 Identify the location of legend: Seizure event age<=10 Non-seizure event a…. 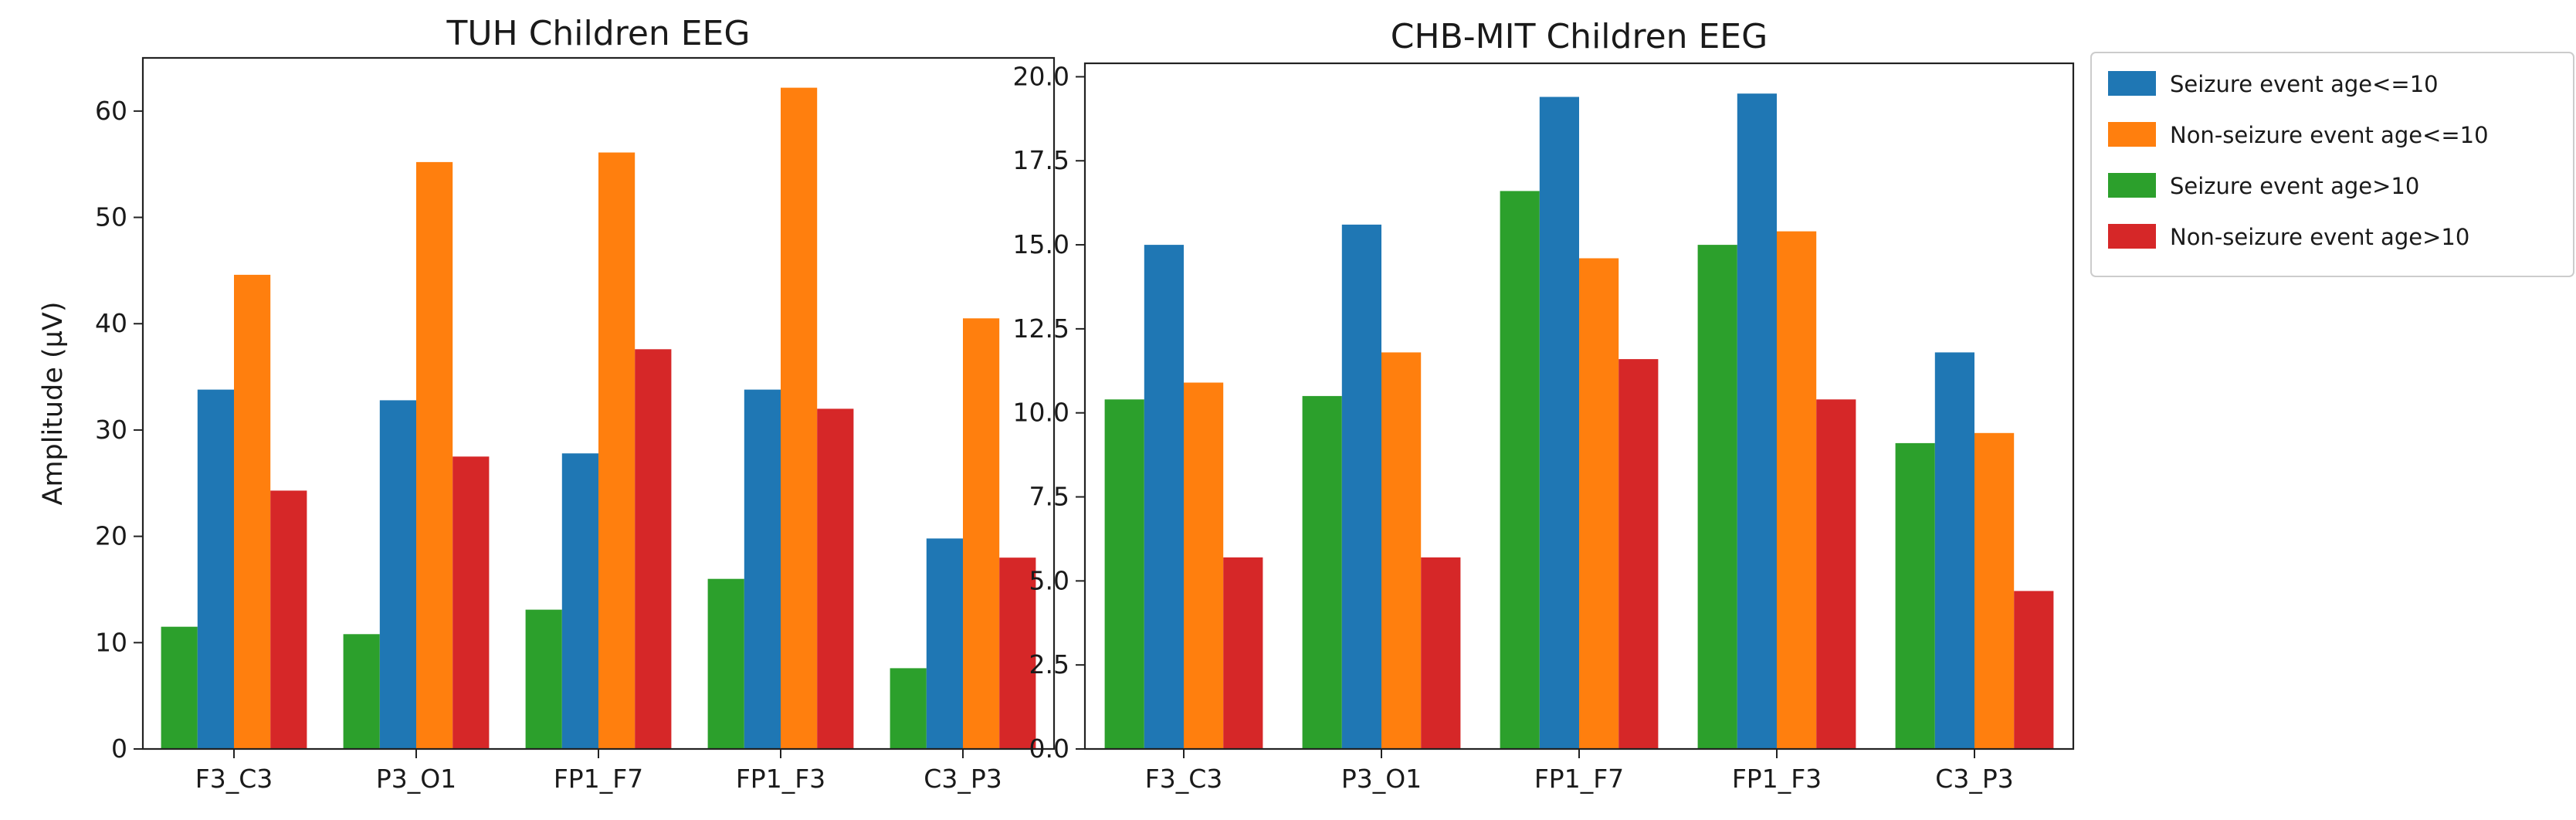
(2332, 164).